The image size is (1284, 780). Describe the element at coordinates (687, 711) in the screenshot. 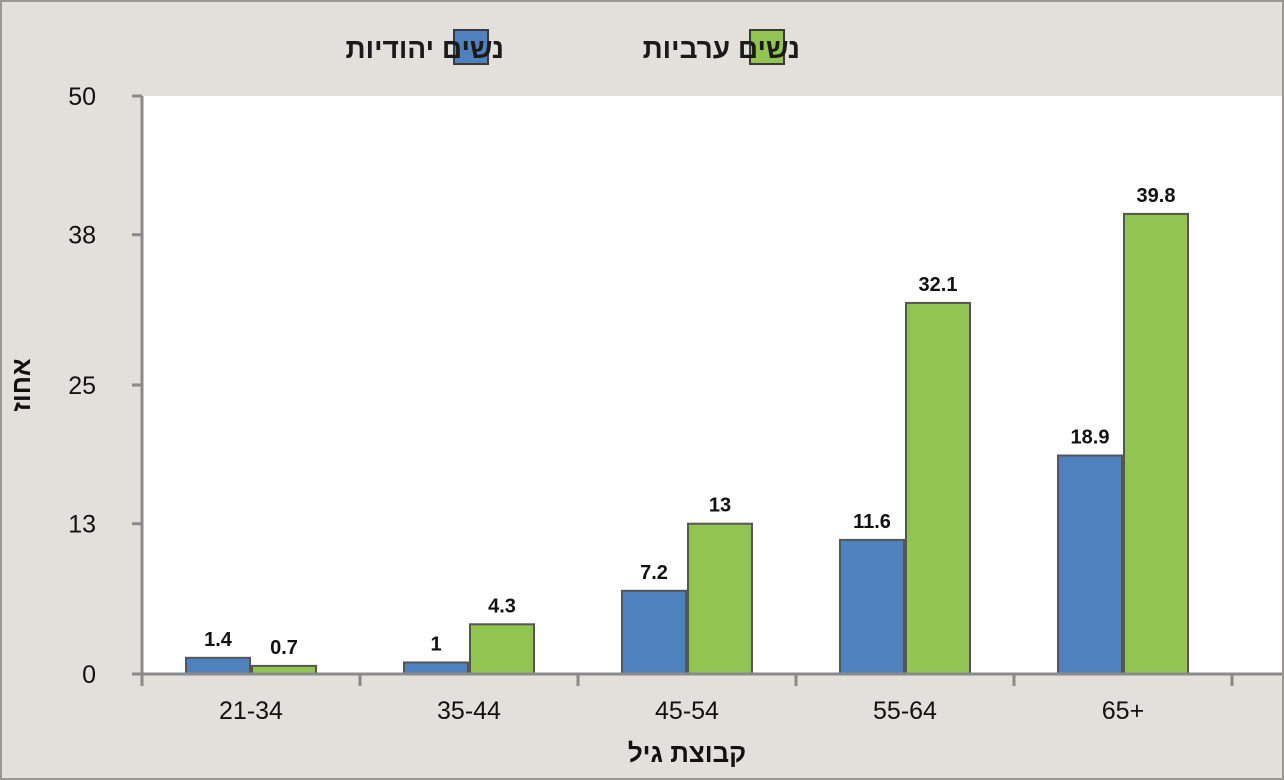

I see `x-tick-label: 45-54` at that location.